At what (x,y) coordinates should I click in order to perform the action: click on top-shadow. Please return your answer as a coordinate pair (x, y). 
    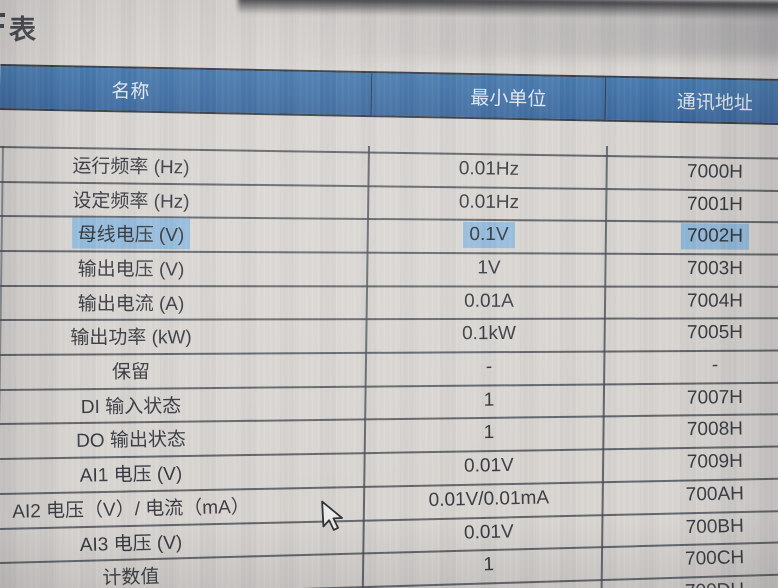
    Looking at the image, I should click on (507, 10).